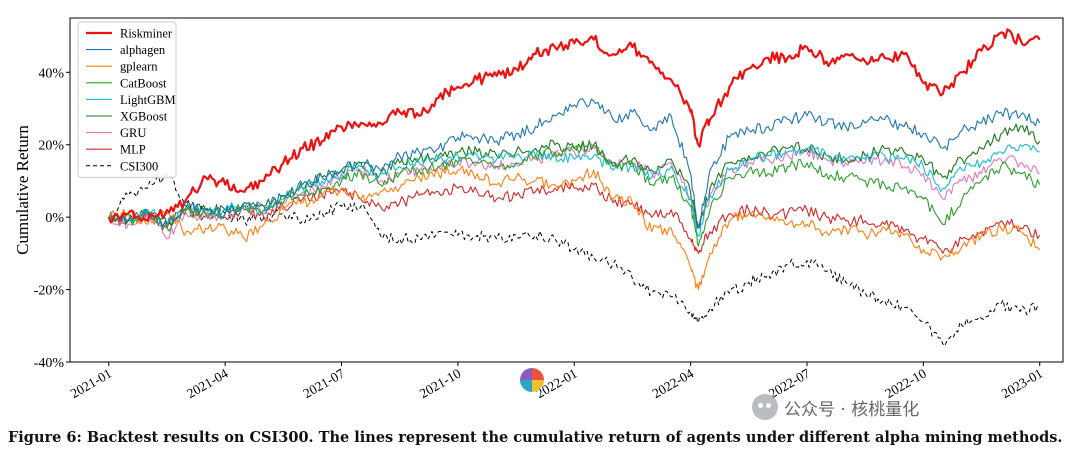 Image resolution: width=1080 pixels, height=459 pixels. What do you see at coordinates (673, 383) in the screenshot?
I see `x-tick-label: 2022-04` at bounding box center [673, 383].